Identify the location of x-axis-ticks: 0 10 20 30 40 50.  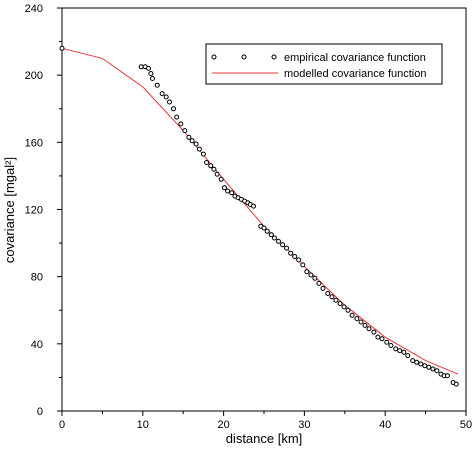
(265, 421).